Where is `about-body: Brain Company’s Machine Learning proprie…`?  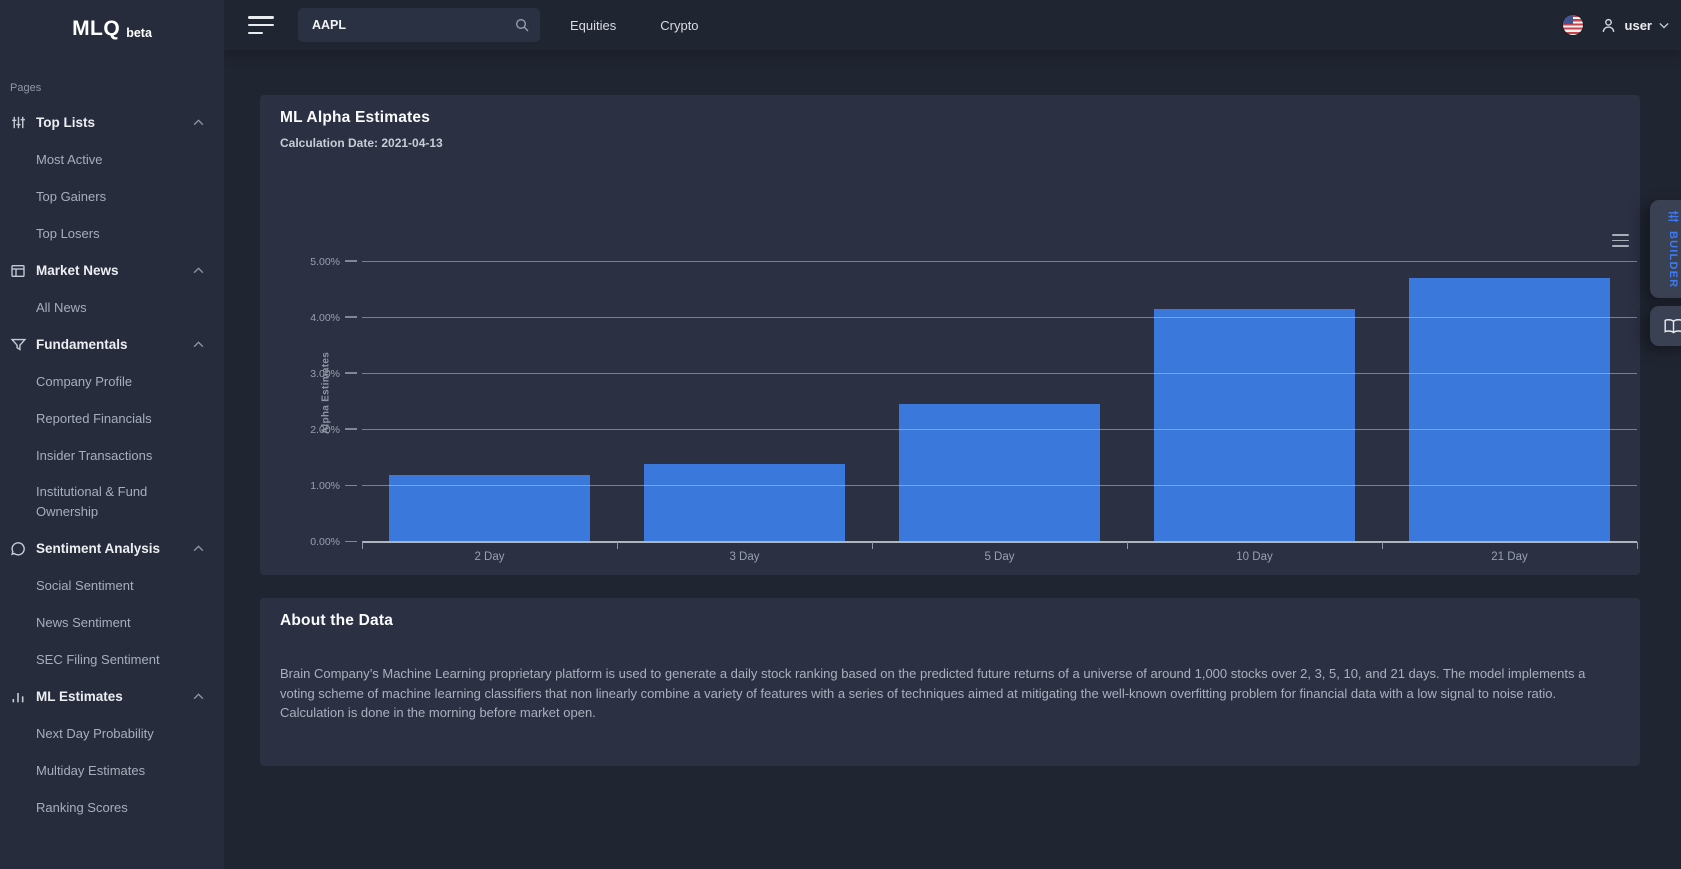 about-body: Brain Company’s Machine Learning proprie… is located at coordinates (933, 693).